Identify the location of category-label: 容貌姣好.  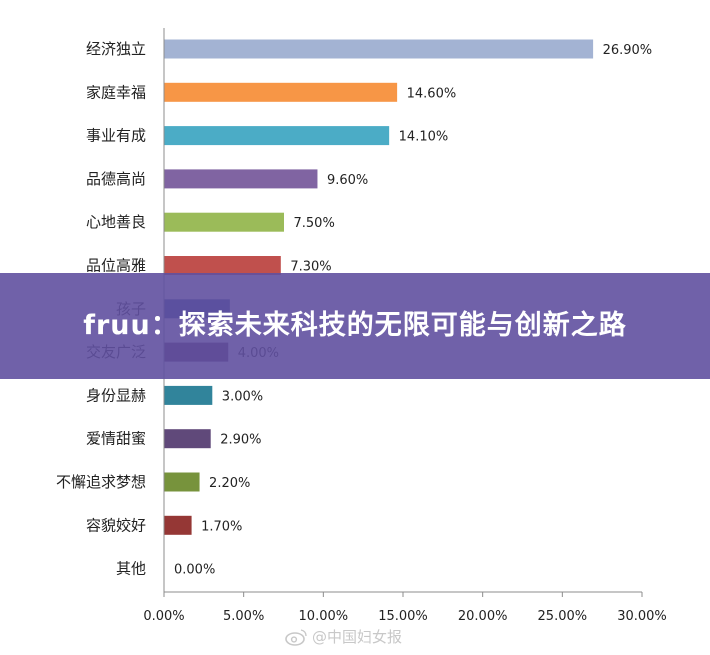
(116, 525).